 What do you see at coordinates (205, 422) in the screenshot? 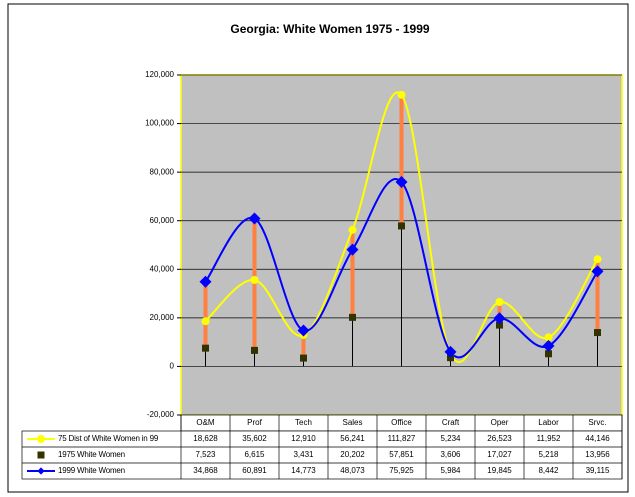
I see `x-tick-label: O&M` at bounding box center [205, 422].